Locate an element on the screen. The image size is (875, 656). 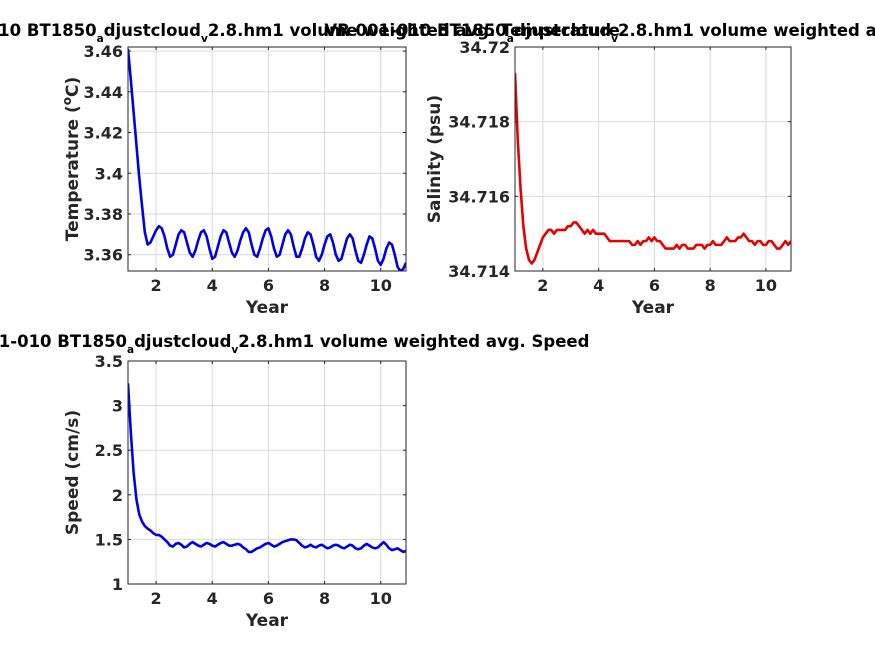
y-tick-label: 2.5 is located at coordinates (109, 450).